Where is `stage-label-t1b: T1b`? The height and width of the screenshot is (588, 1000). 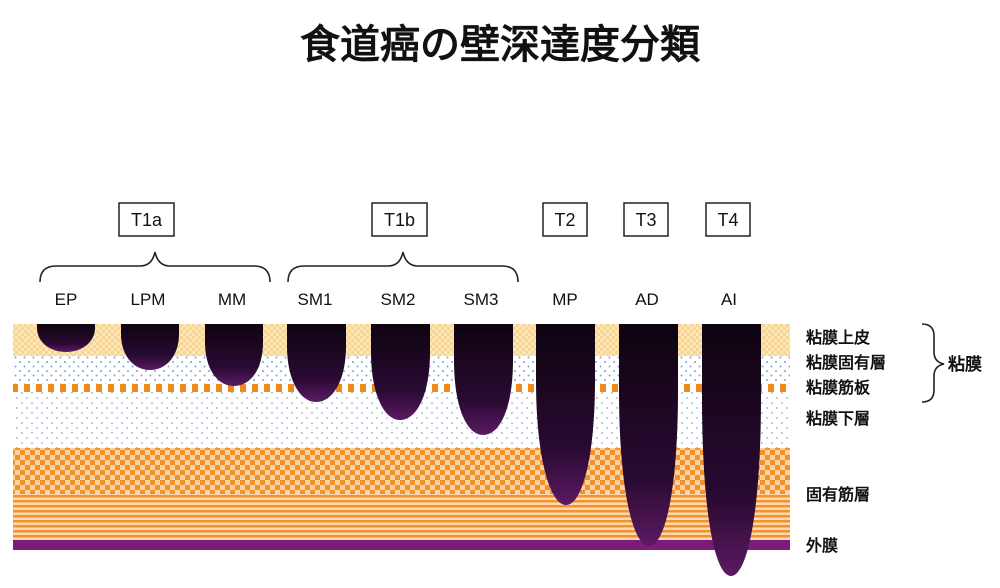 stage-label-t1b: T1b is located at coordinates (399, 220).